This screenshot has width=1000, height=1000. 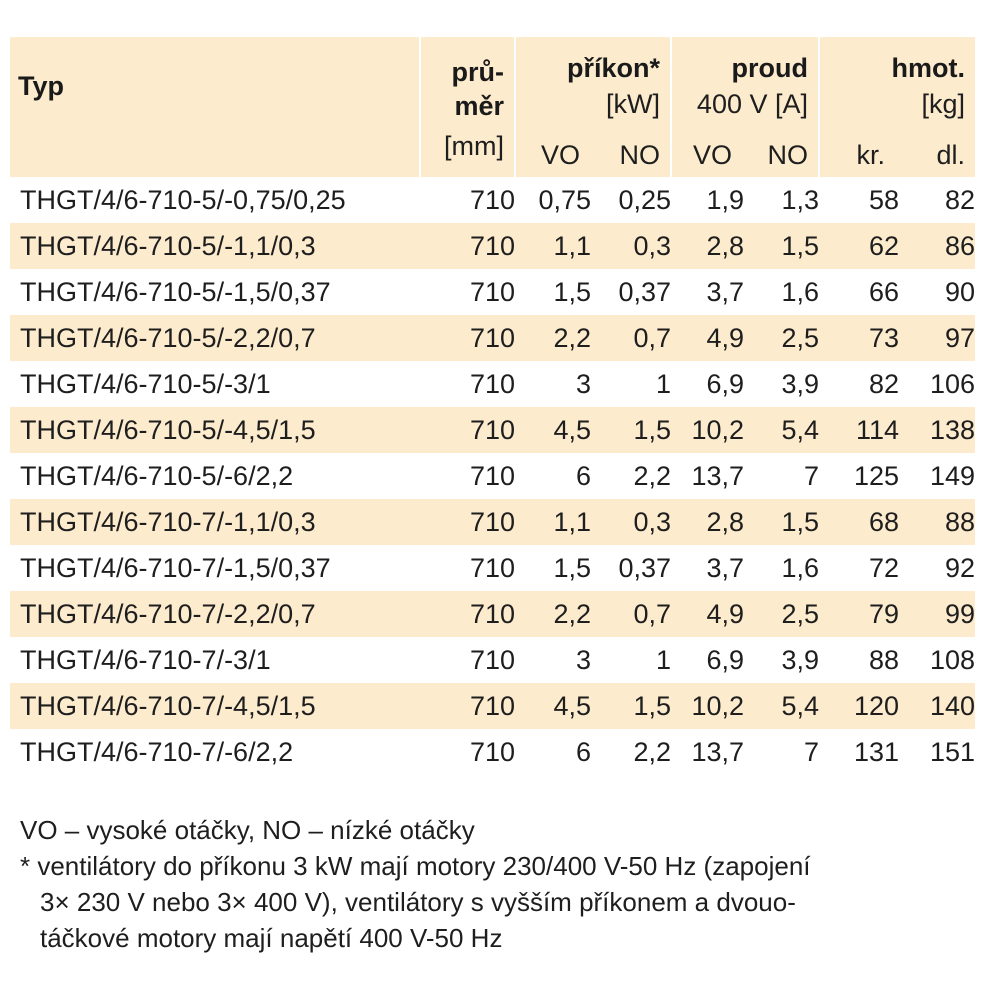 What do you see at coordinates (897, 107) in the screenshot?
I see `header-hmot: hmot. [kg] kr. dl.` at bounding box center [897, 107].